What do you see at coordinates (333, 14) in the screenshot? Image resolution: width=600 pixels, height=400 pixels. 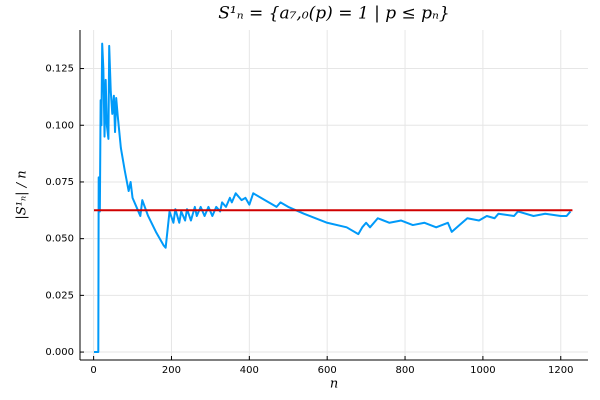 I see `chart-title: S¹ₙ = {a₇,₀(p) = 1 | p ≤ pₙ}` at bounding box center [333, 14].